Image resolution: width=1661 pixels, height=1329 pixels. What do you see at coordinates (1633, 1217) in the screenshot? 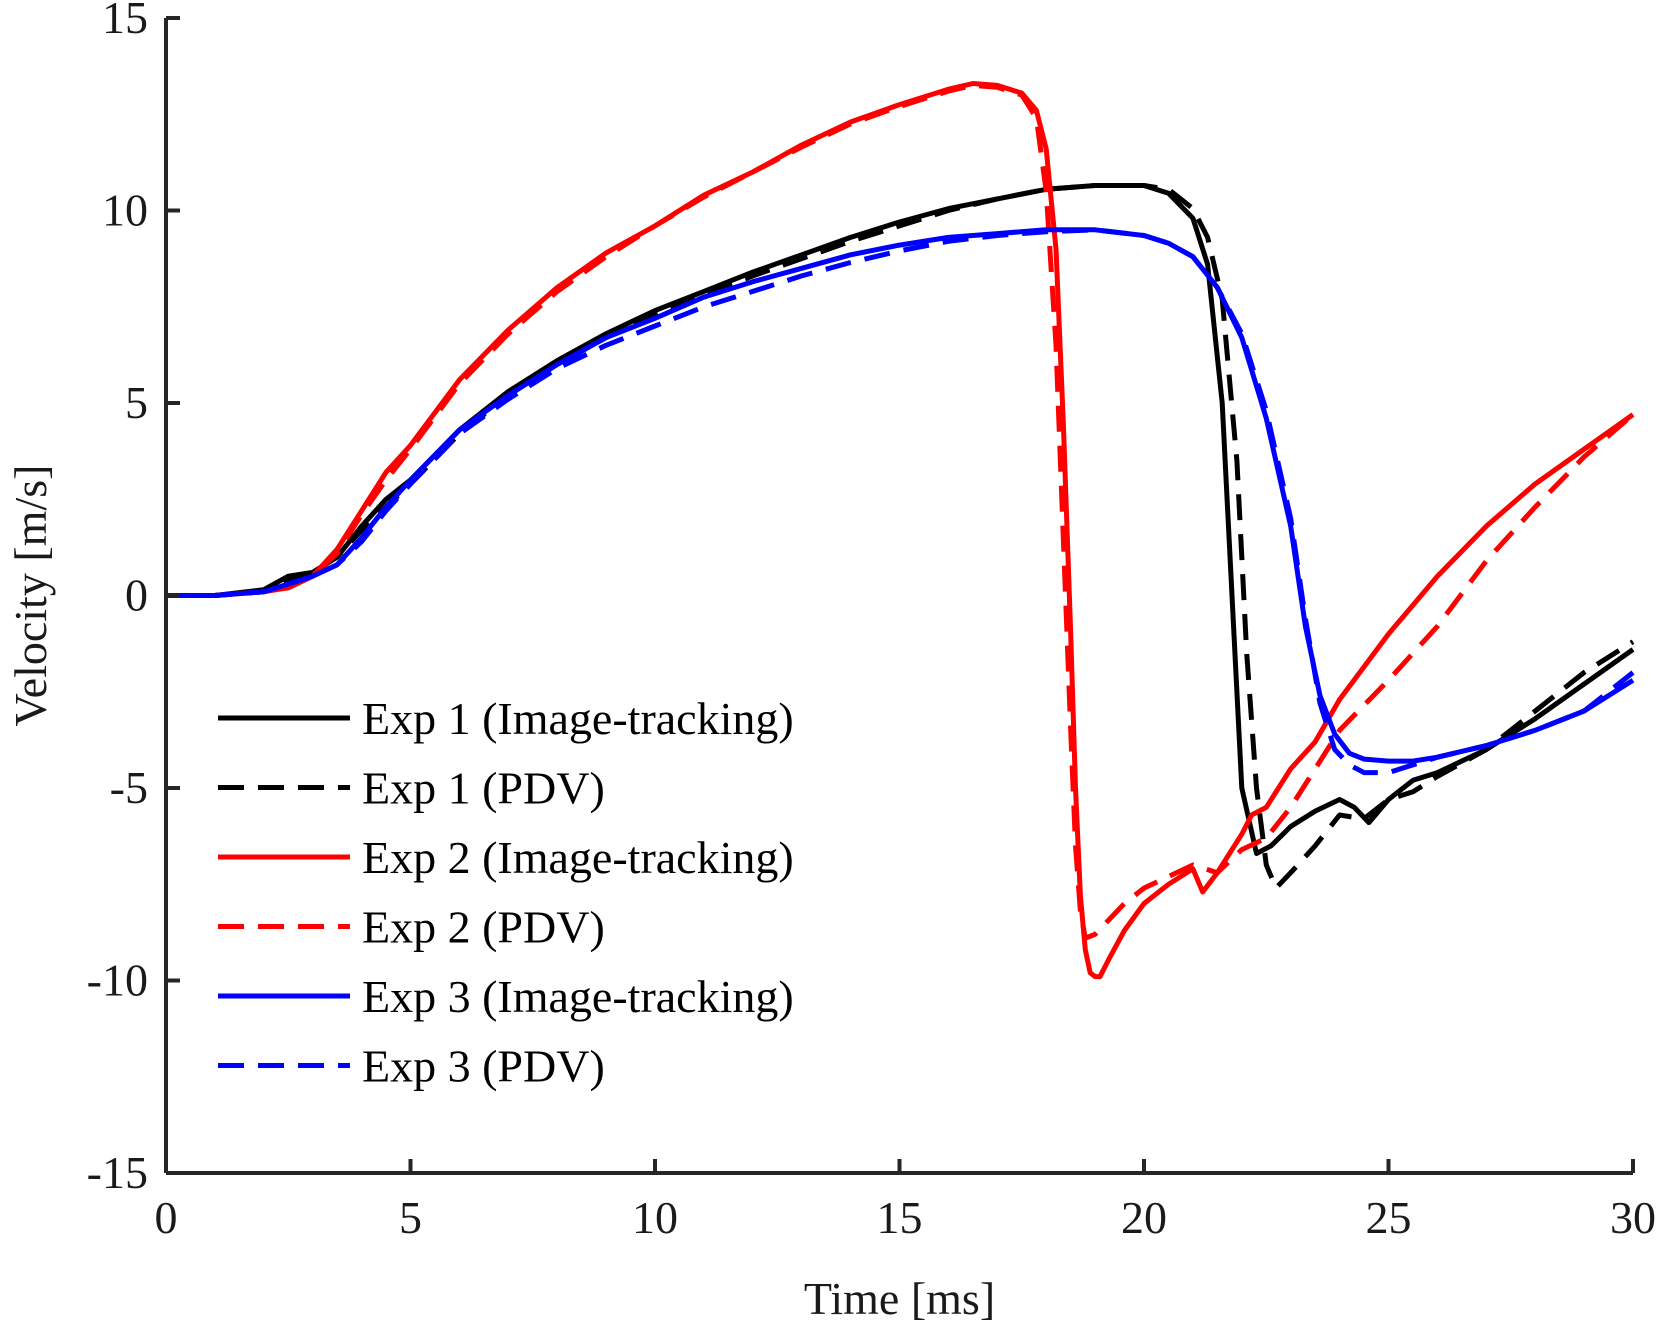
I see `x-tick-label: 30` at bounding box center [1633, 1217].